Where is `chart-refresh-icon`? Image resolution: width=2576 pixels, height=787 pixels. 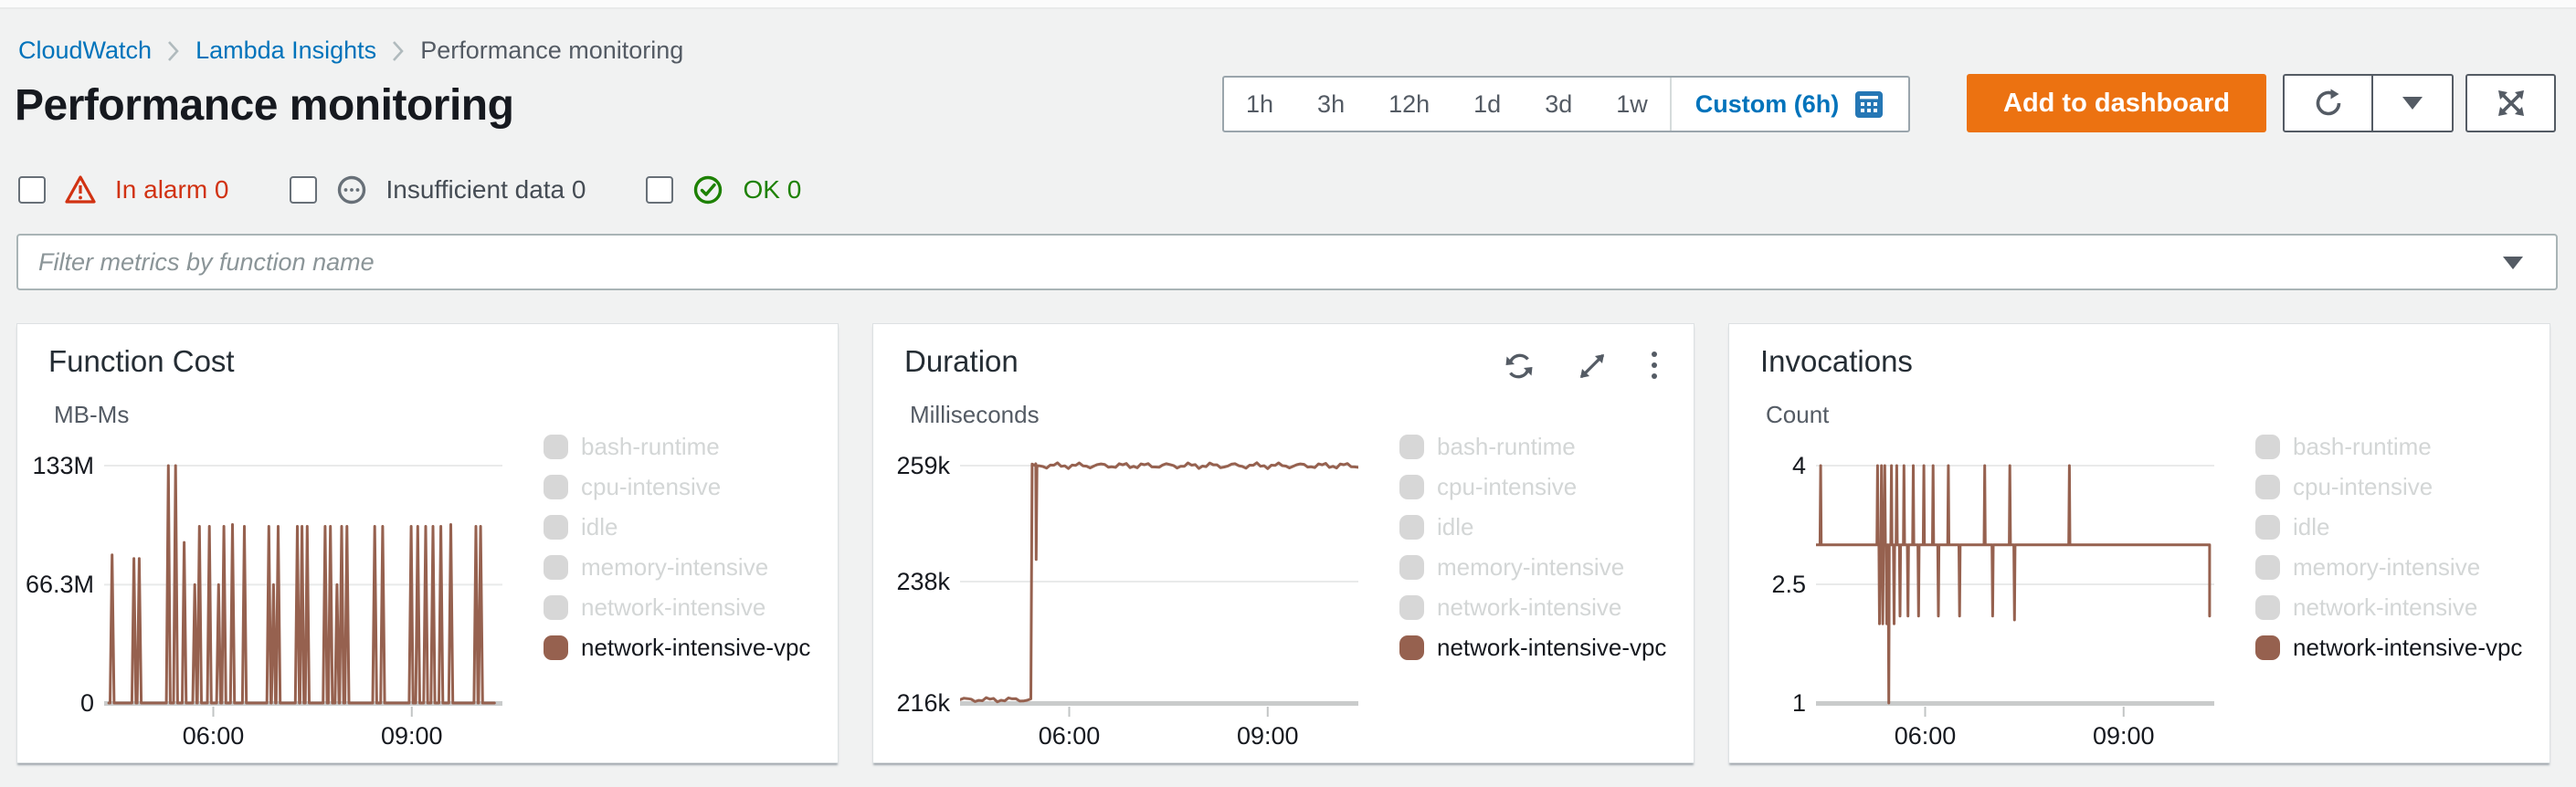
chart-refresh-icon is located at coordinates (1519, 366).